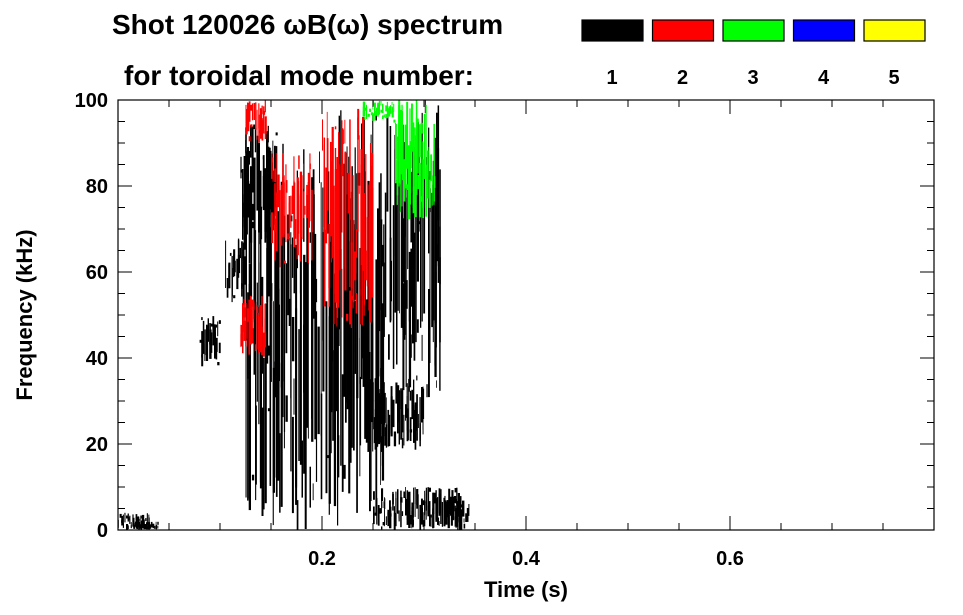 This screenshot has height=615, width=963. Describe the element at coordinates (824, 78) in the screenshot. I see `legend-label-4: 4` at that location.